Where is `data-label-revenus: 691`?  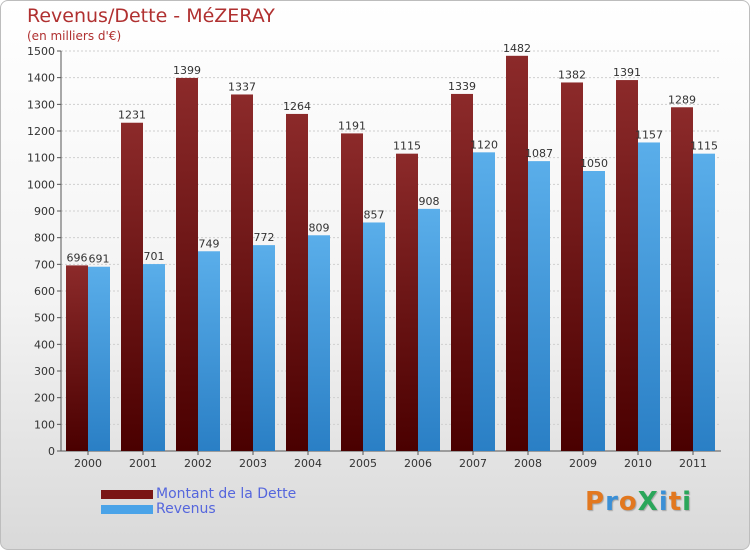 data-label-revenus: 691 is located at coordinates (99, 259).